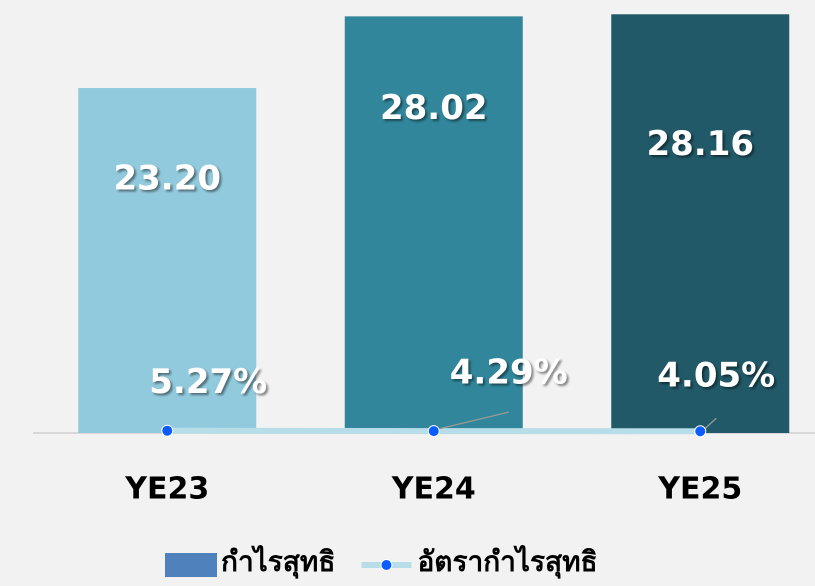 This screenshot has width=815, height=586. What do you see at coordinates (278, 562) in the screenshot?
I see `legend-label: กำไรสุทธิ` at bounding box center [278, 562].